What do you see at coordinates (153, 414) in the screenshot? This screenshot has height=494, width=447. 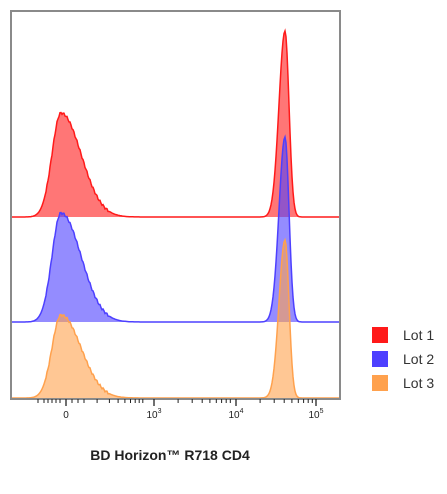 I see `x-tick-label: 10³` at bounding box center [153, 414].